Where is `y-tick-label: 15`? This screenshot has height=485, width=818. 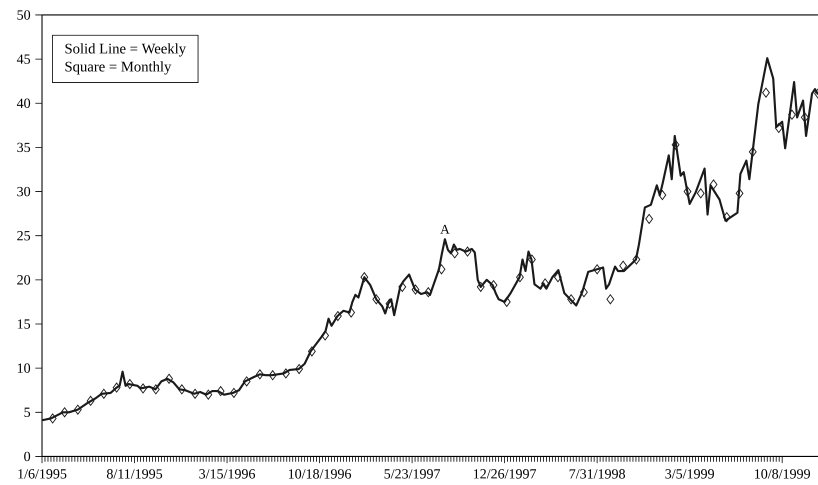
y-tick-label: 15 is located at coordinates (24, 324).